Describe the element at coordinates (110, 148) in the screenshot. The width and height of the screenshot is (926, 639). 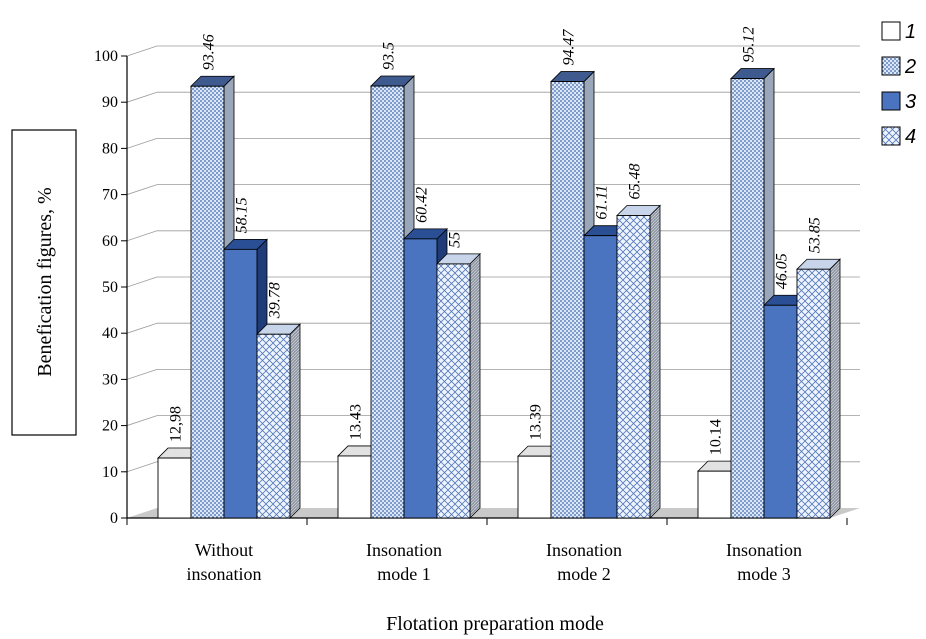
I see `y-tick-label: 80` at that location.